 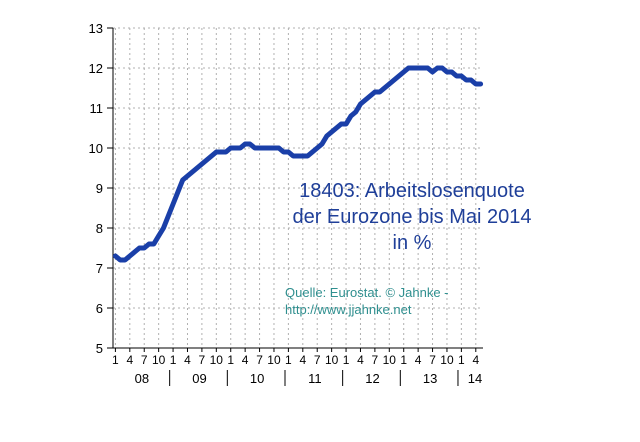 I want to click on x-year-label: 10, so click(x=257, y=378).